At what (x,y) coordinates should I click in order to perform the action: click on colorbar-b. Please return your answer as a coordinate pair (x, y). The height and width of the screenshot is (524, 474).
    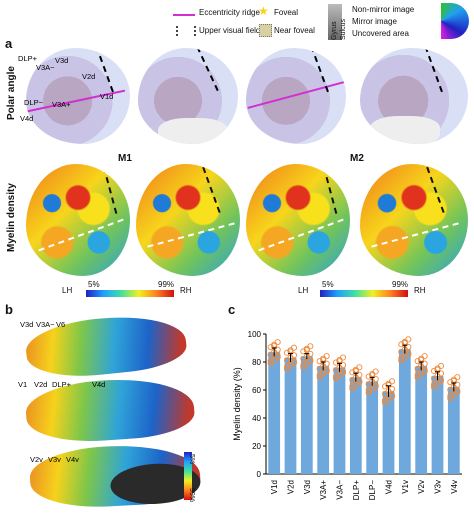
    Looking at the image, I should click on (188, 476).